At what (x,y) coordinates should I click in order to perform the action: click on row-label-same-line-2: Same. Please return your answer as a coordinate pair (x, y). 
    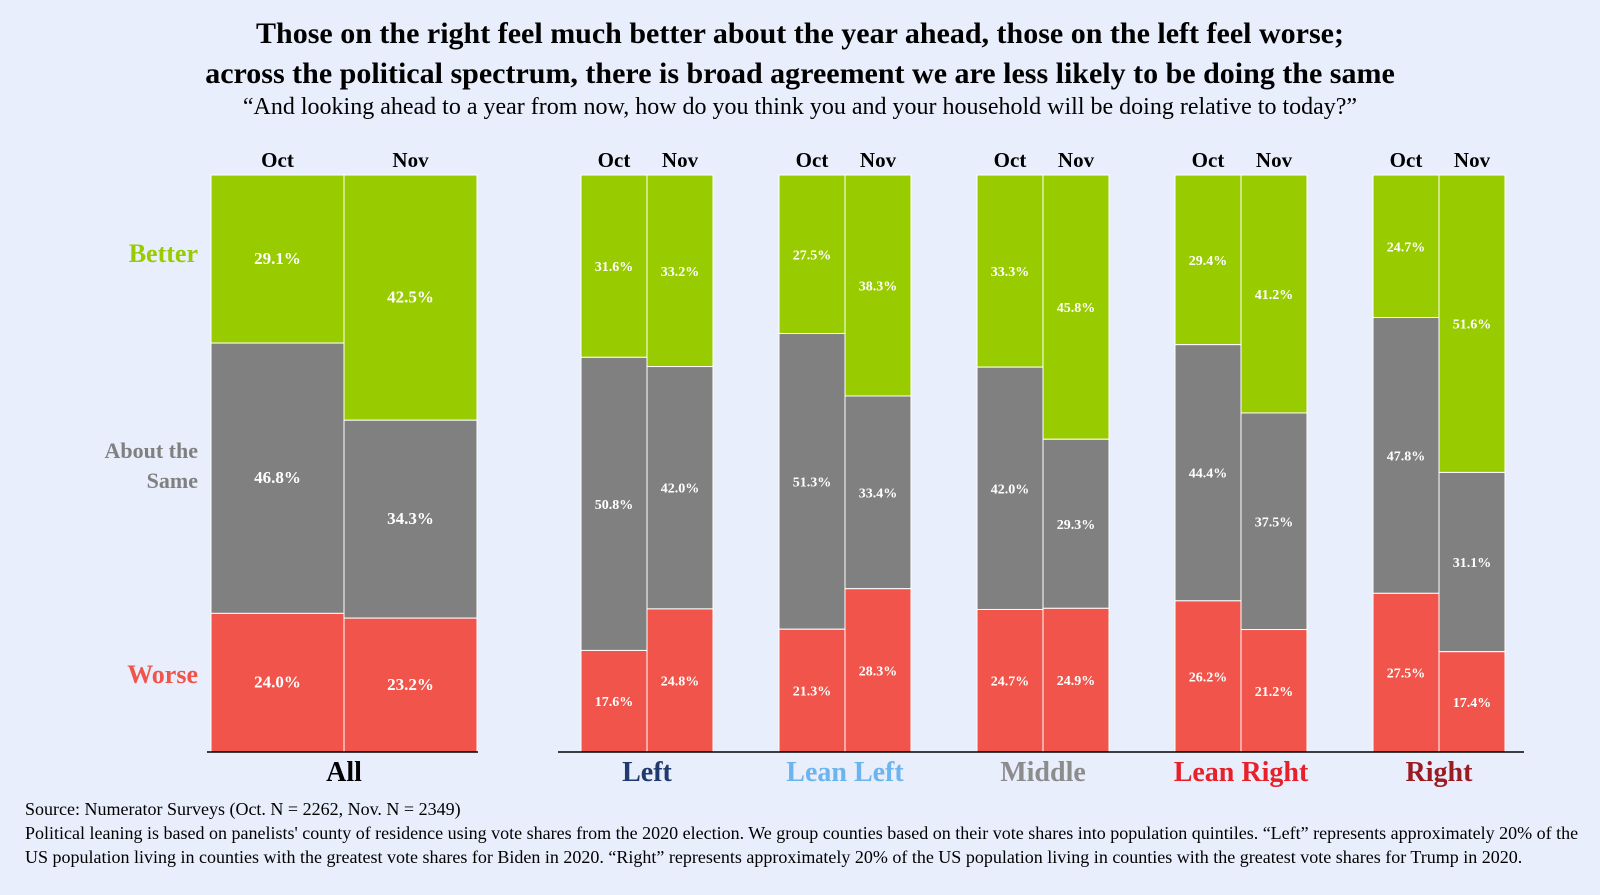
    Looking at the image, I should click on (173, 480).